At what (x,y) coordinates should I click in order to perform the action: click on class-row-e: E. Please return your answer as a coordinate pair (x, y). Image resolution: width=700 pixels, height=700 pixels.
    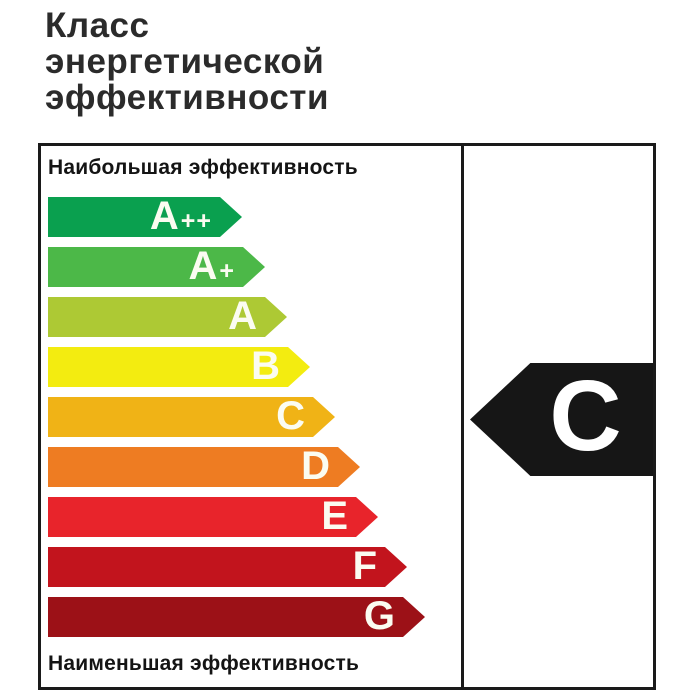
    Looking at the image, I should click on (254, 517).